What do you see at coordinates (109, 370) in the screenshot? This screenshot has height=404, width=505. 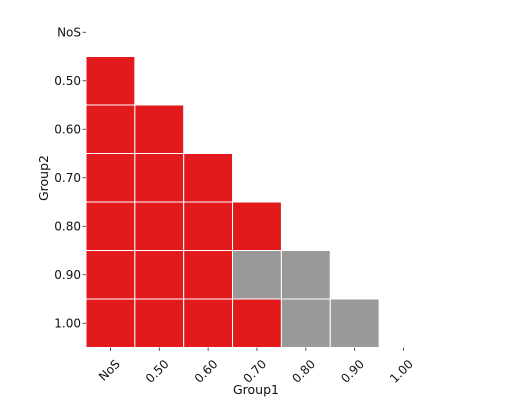 I see `x-tick-label: NoS` at bounding box center [109, 370].